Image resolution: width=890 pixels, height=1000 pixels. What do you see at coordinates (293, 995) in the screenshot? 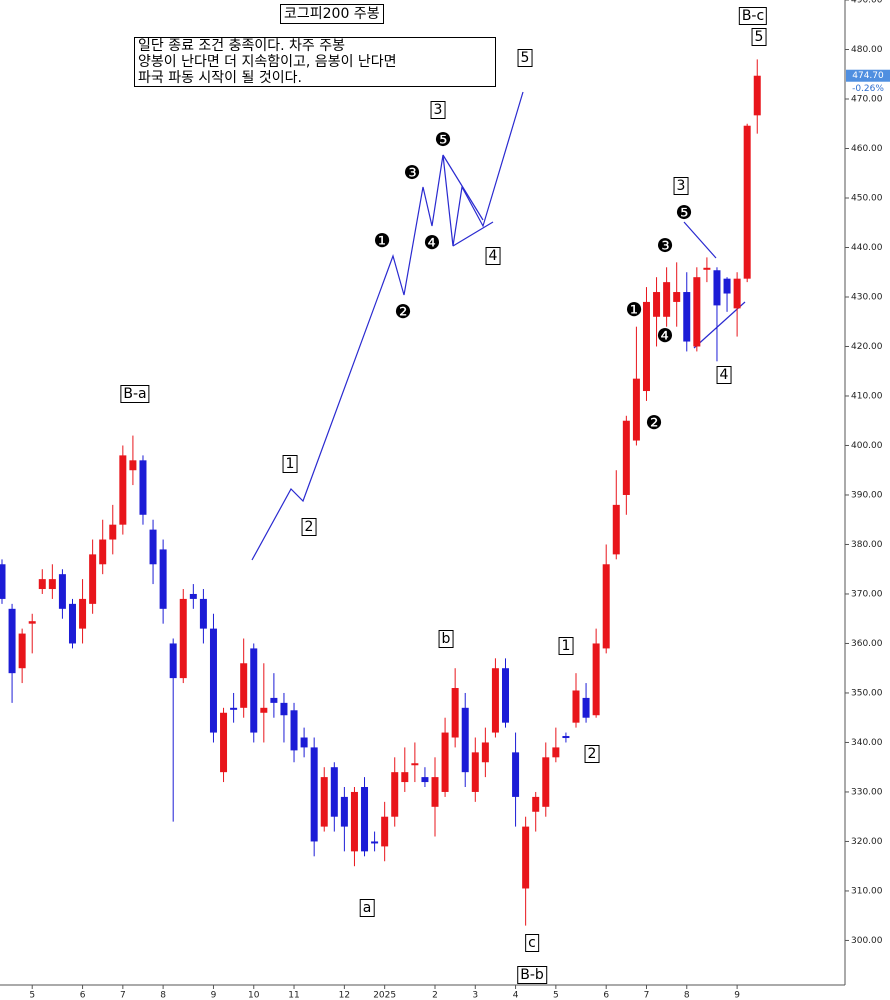
I see `x-tick-label: 11` at bounding box center [293, 995].